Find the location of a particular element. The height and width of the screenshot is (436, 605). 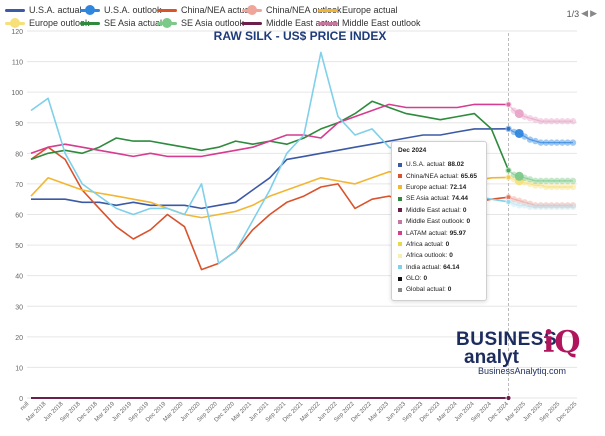

logo-line2: analyt is located at coordinates (491, 357).